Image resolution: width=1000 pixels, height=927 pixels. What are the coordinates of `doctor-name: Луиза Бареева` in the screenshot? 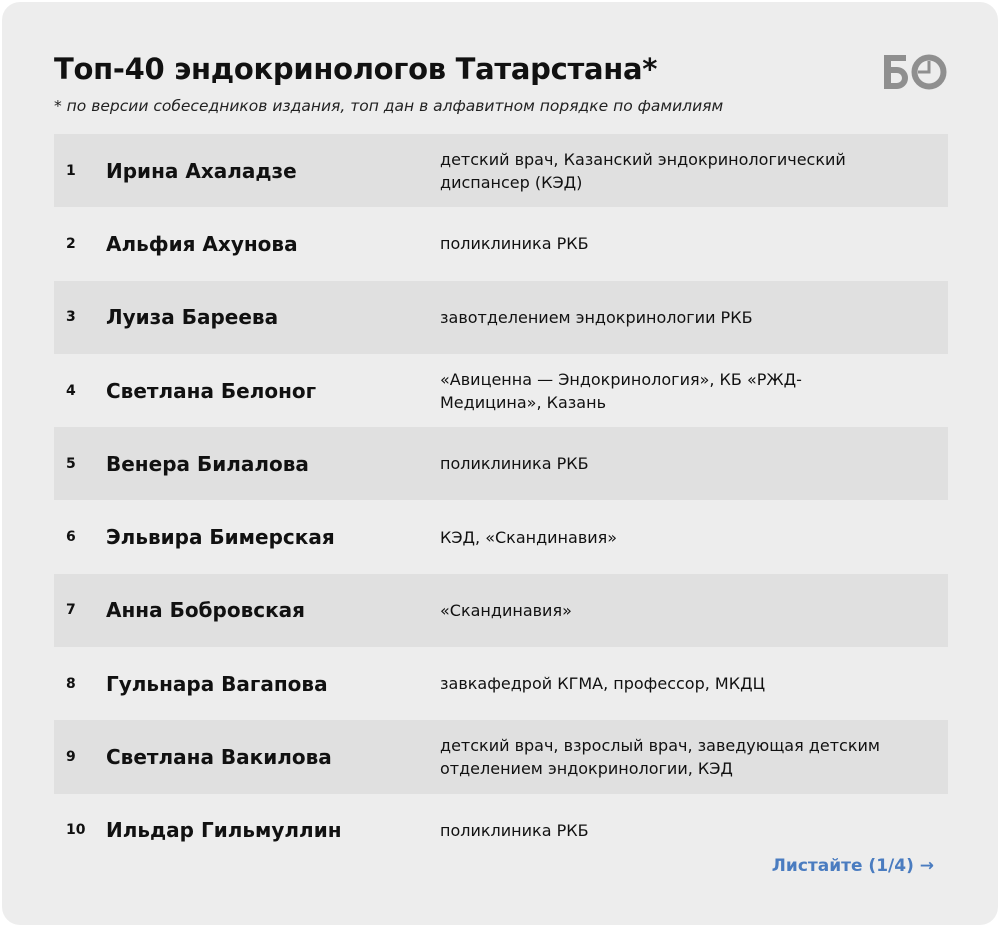 It's located at (192, 317).